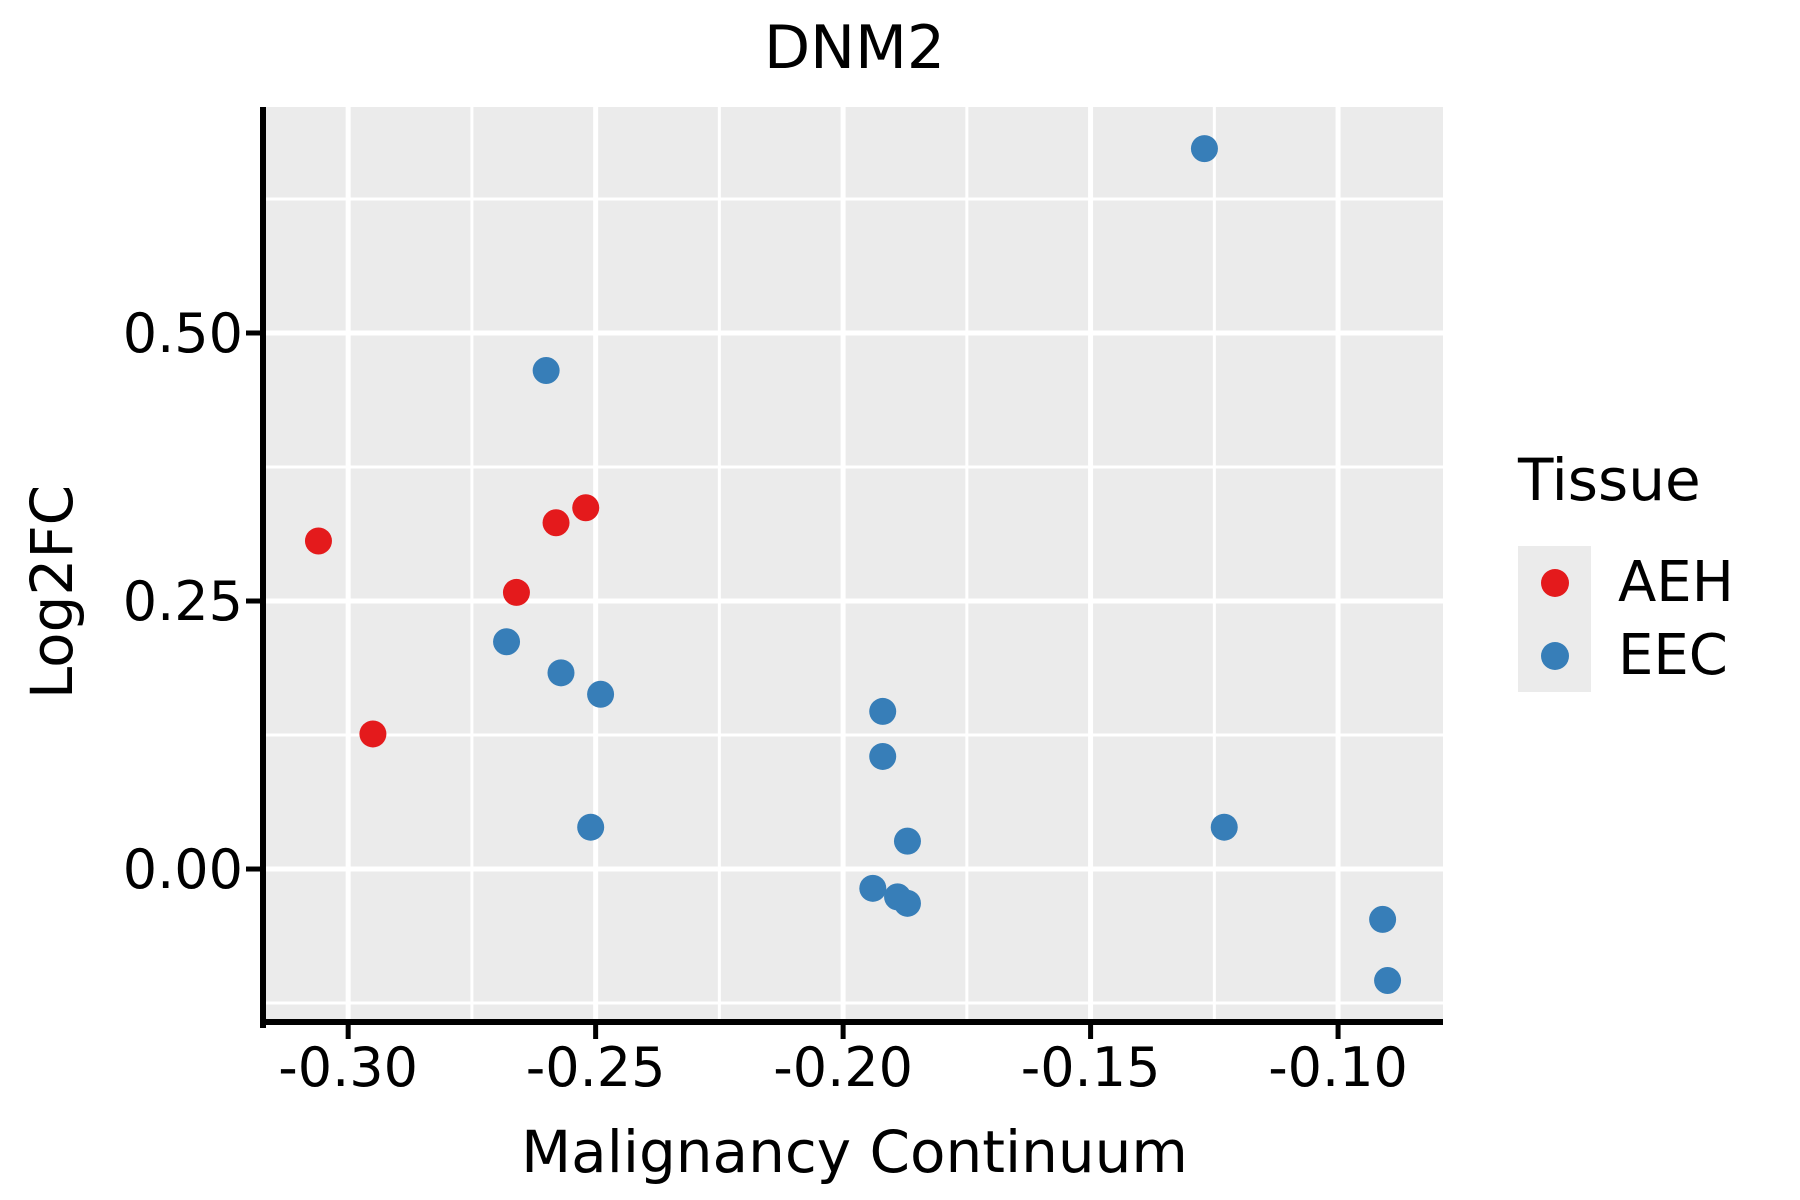  I want to click on y-axis-title: Log2FC, so click(52, 592).